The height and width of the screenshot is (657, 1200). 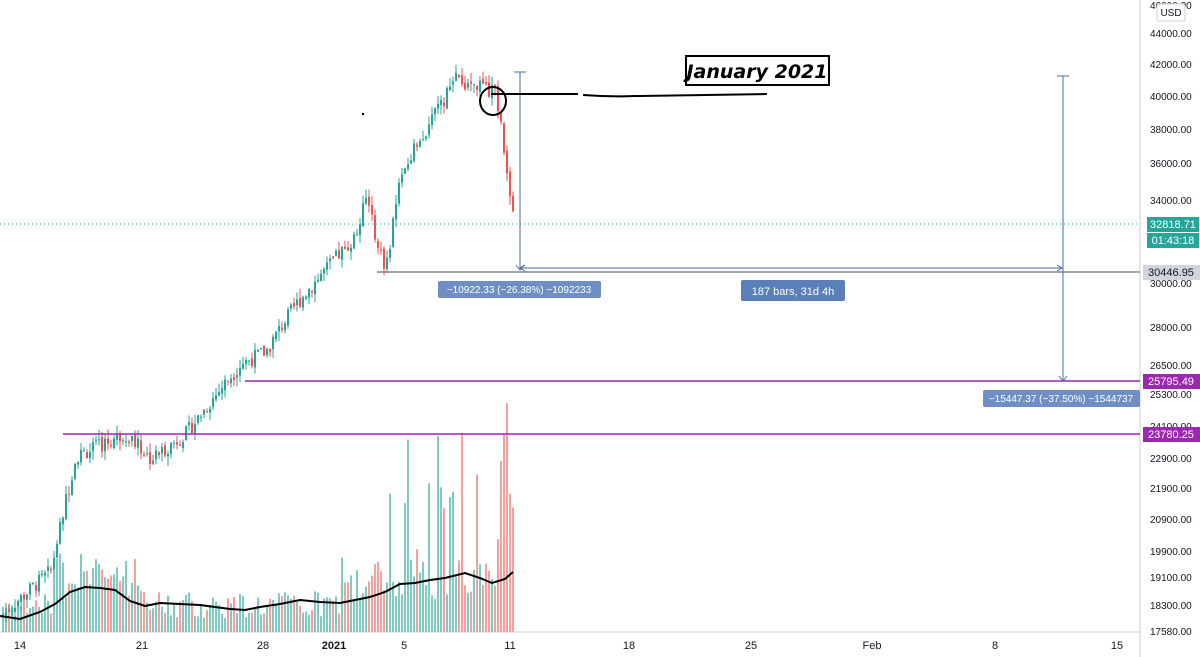 I want to click on measure-2-arrow, so click(x=1063, y=378).